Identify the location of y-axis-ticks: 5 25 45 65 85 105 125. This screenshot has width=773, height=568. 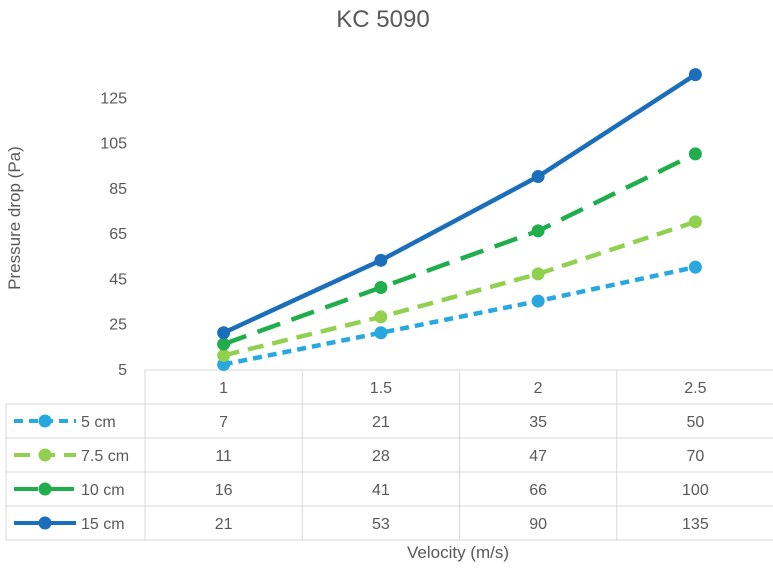
(113, 234).